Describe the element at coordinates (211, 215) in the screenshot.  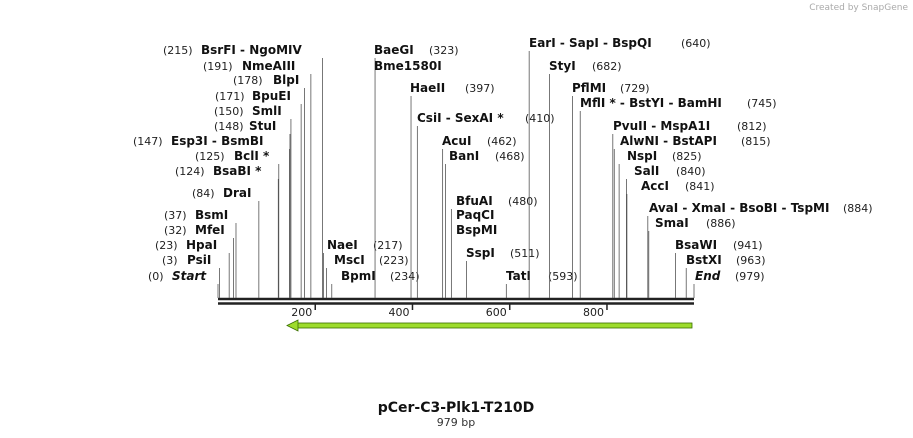
I see `enzyme-name: BsmI` at that location.